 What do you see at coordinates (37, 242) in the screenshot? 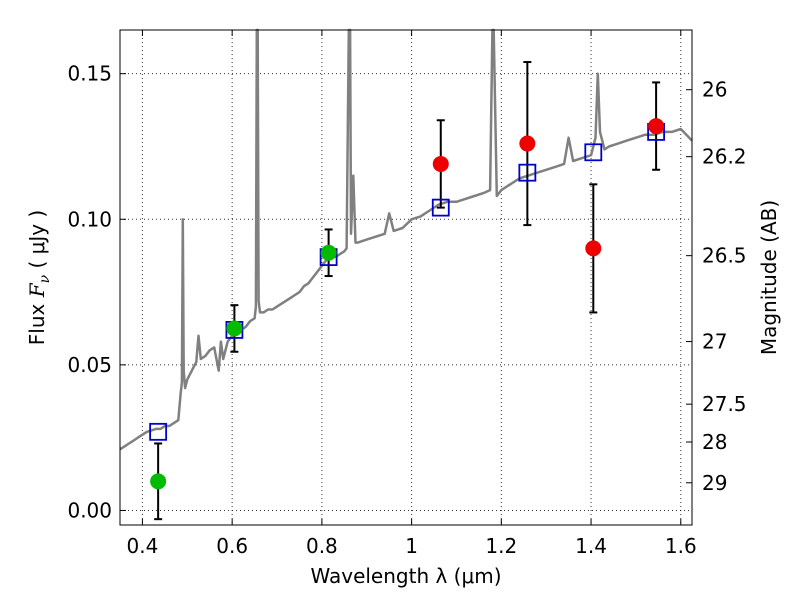
I see `y-axis-label-unit: ( μJy )` at bounding box center [37, 242].